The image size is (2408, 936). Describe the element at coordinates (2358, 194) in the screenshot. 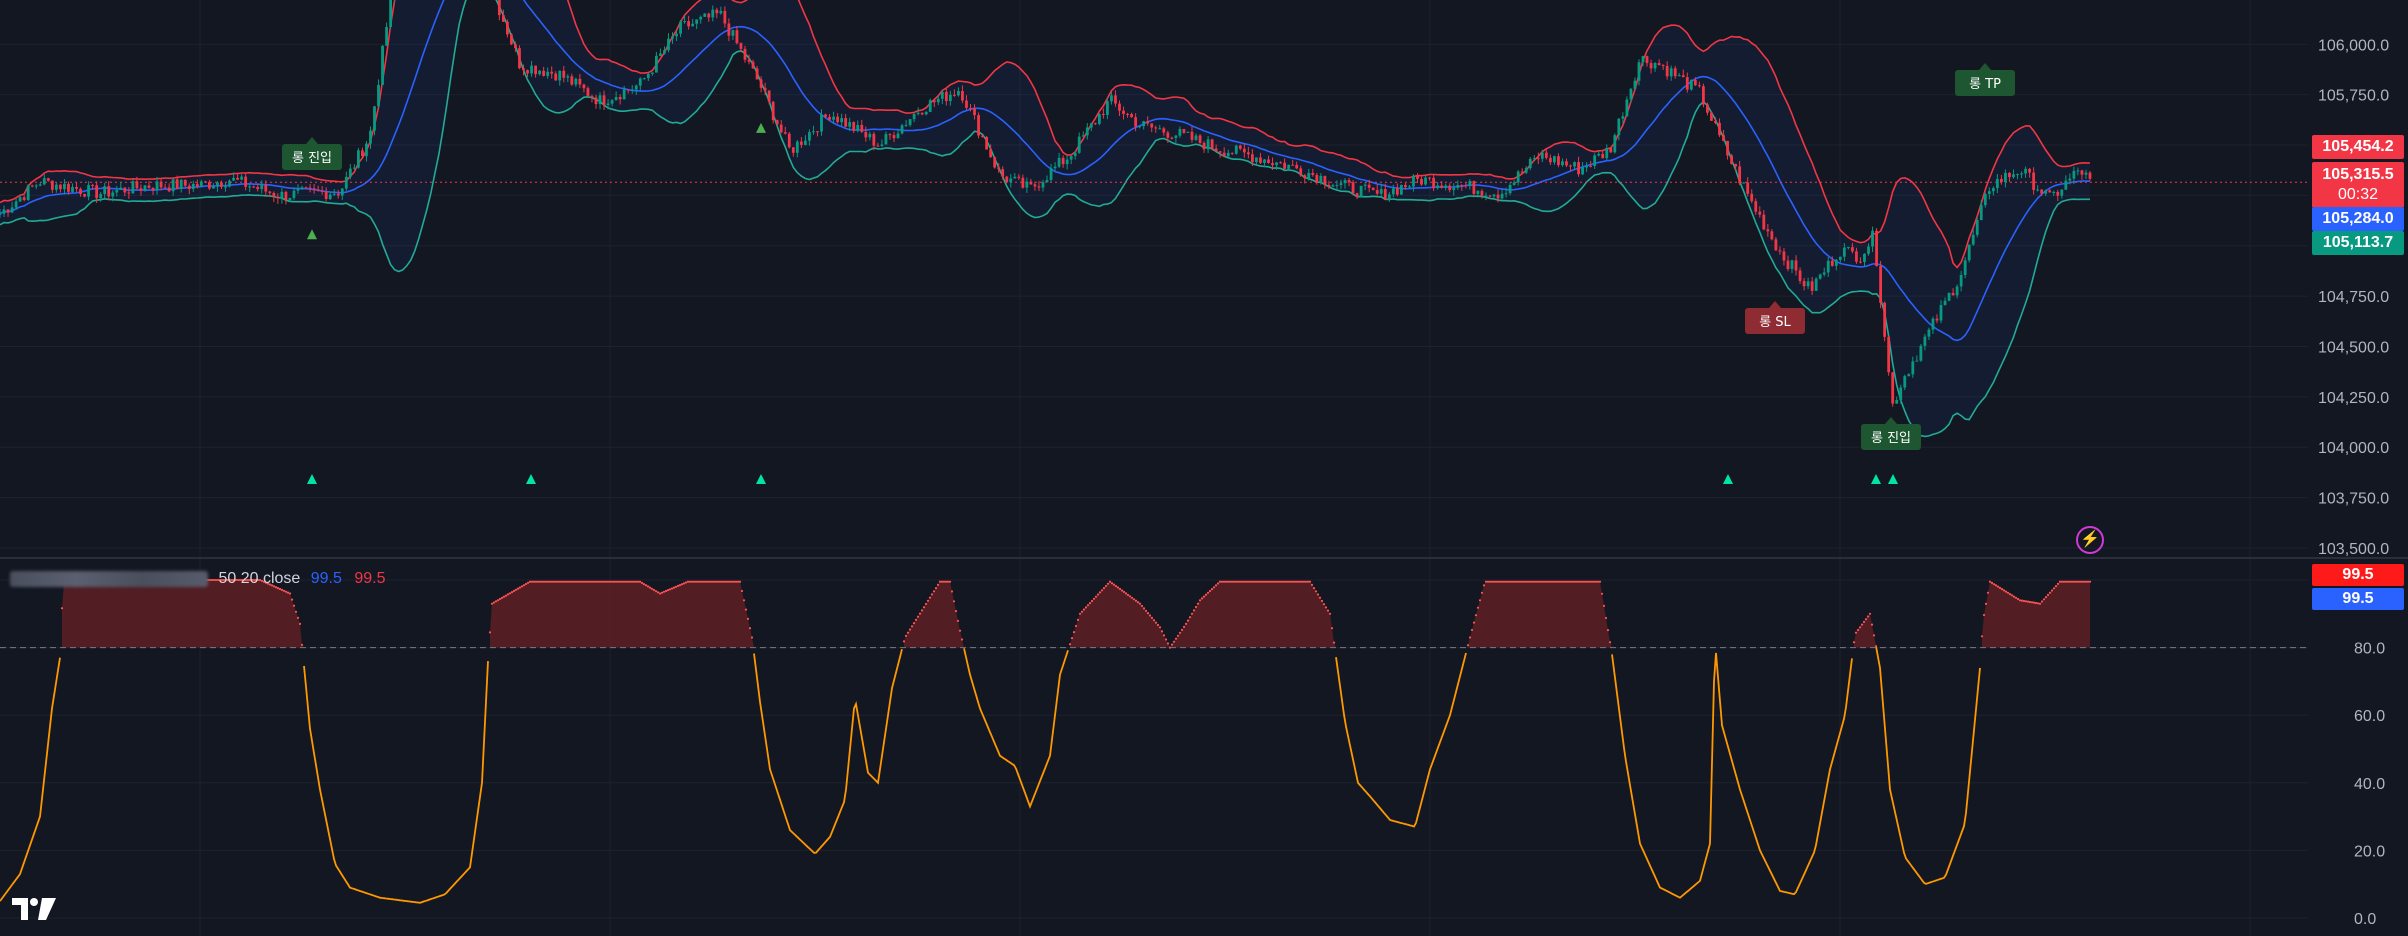

I see `bar-countdown: 00:32` at that location.